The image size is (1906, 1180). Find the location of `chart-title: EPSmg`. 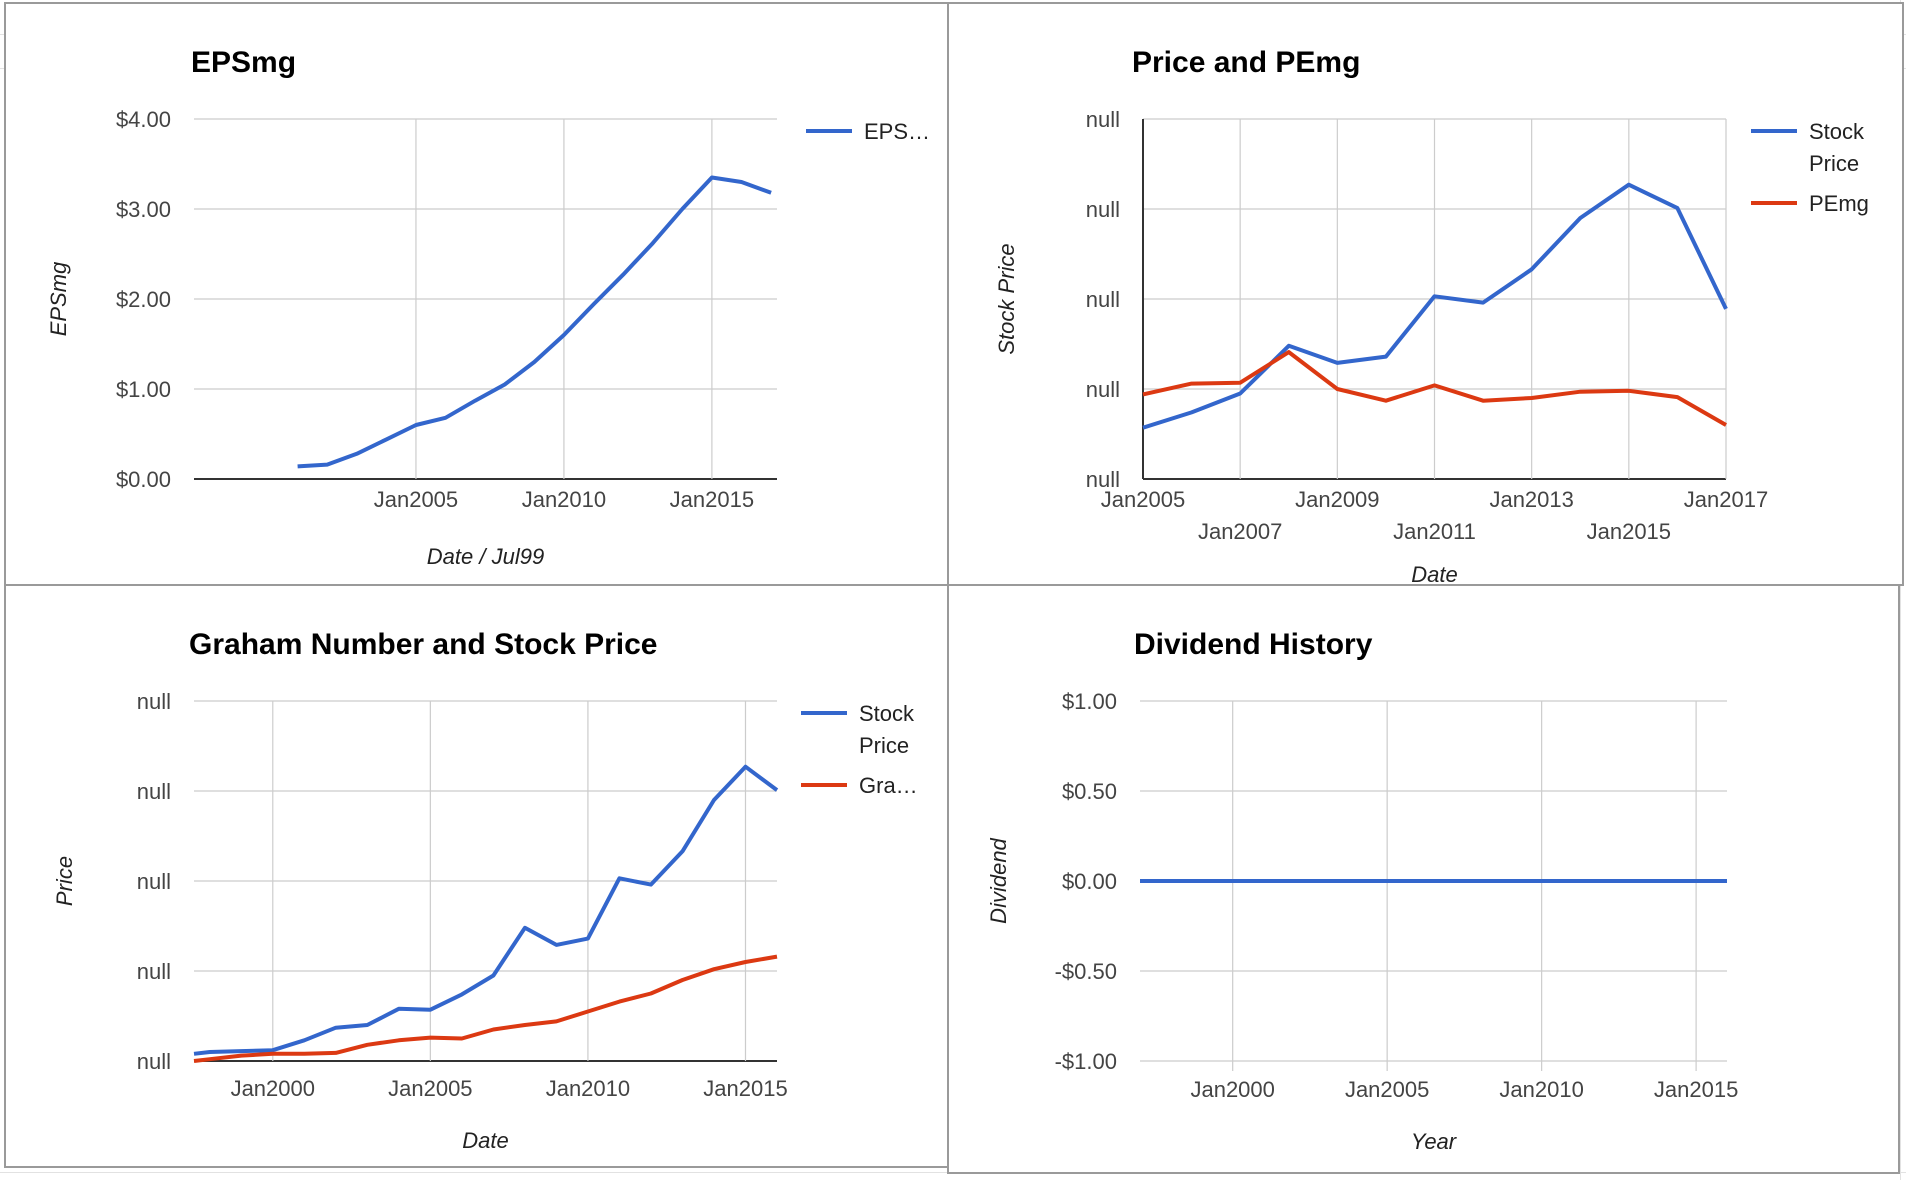

chart-title: EPSmg is located at coordinates (244, 62).